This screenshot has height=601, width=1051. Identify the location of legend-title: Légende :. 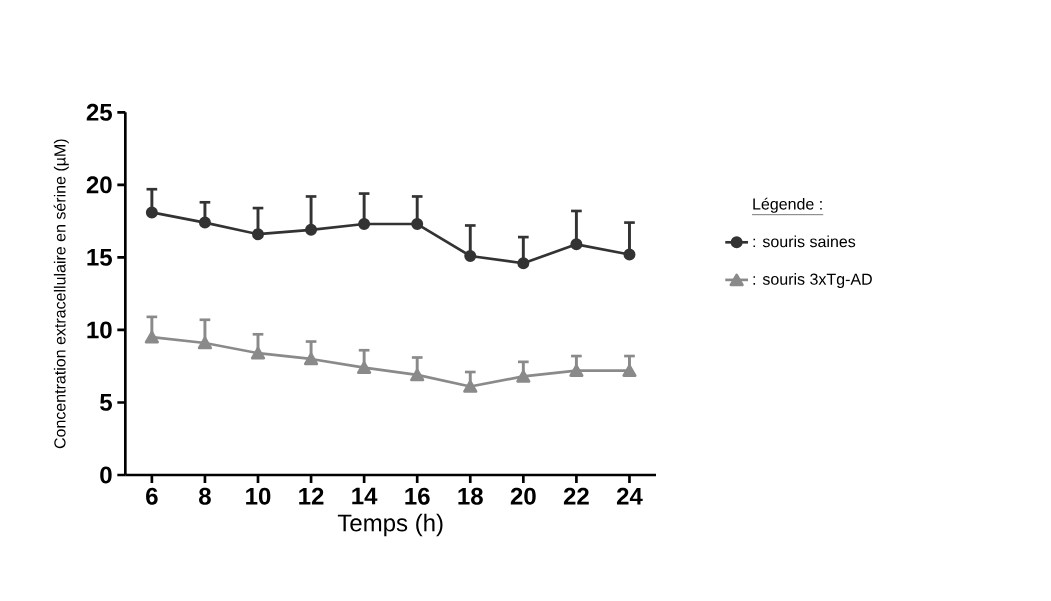
(787, 205).